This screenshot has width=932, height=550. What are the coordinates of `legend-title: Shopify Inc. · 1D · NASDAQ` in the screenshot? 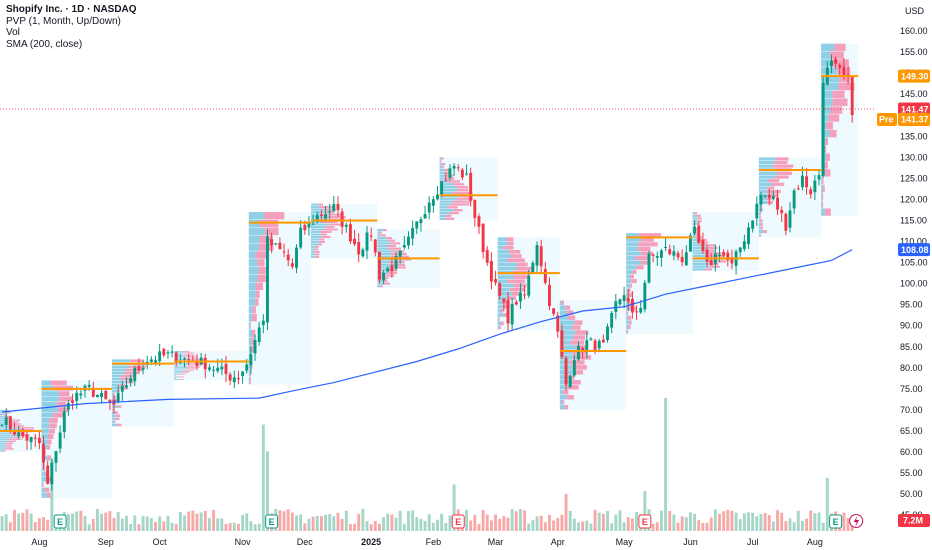 It's located at (71, 9).